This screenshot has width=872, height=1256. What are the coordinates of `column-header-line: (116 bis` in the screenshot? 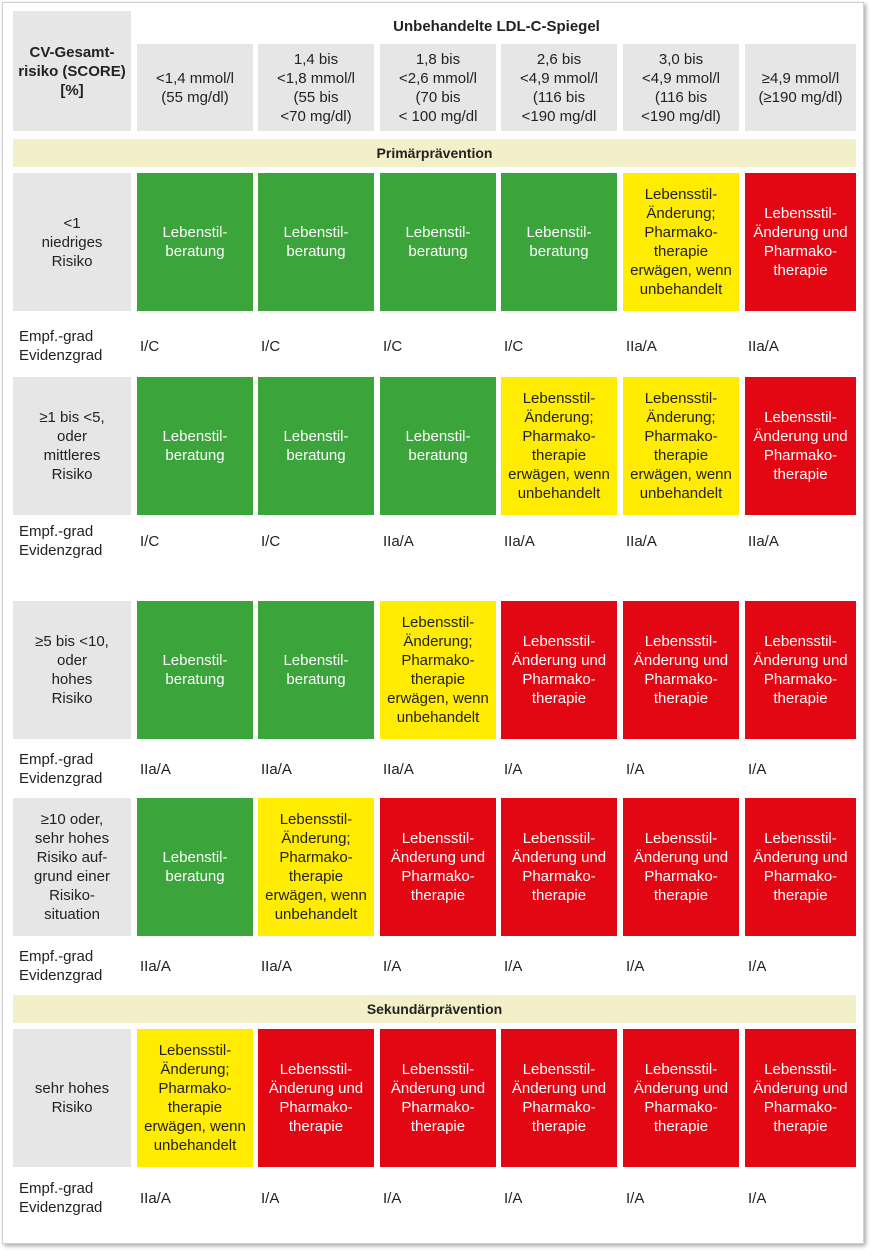 It's located at (559, 97).